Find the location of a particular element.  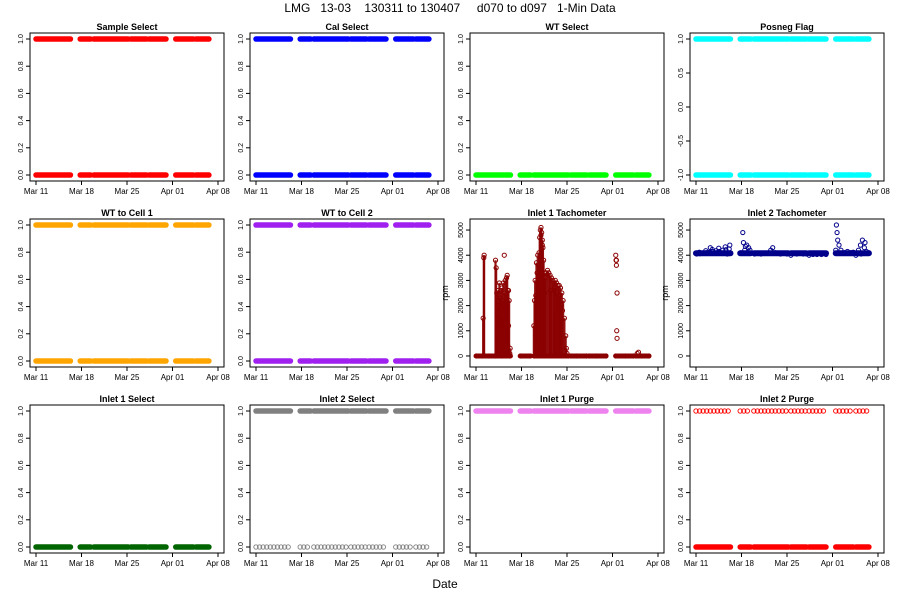

y-tick-label: 2000 is located at coordinates (681, 306).